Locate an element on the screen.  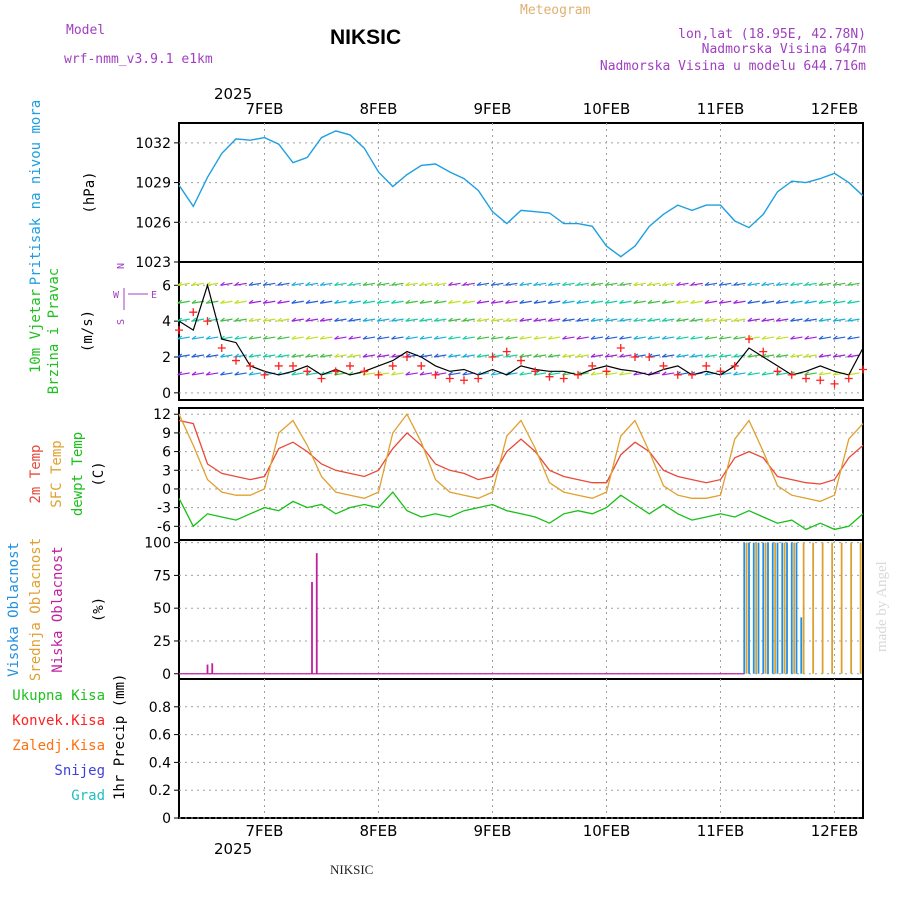
cloud-ytick-label: 100 is located at coordinates (157, 544).